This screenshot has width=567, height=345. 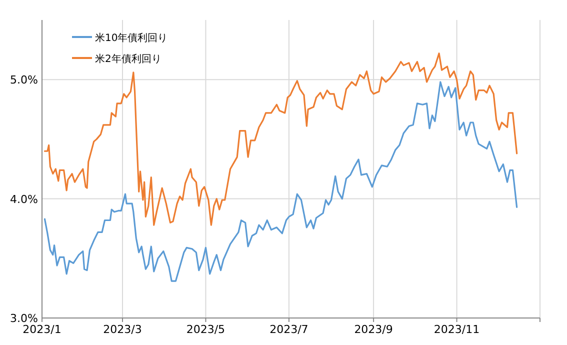 I want to click on x-tick-label: 2023/5, so click(x=206, y=329).